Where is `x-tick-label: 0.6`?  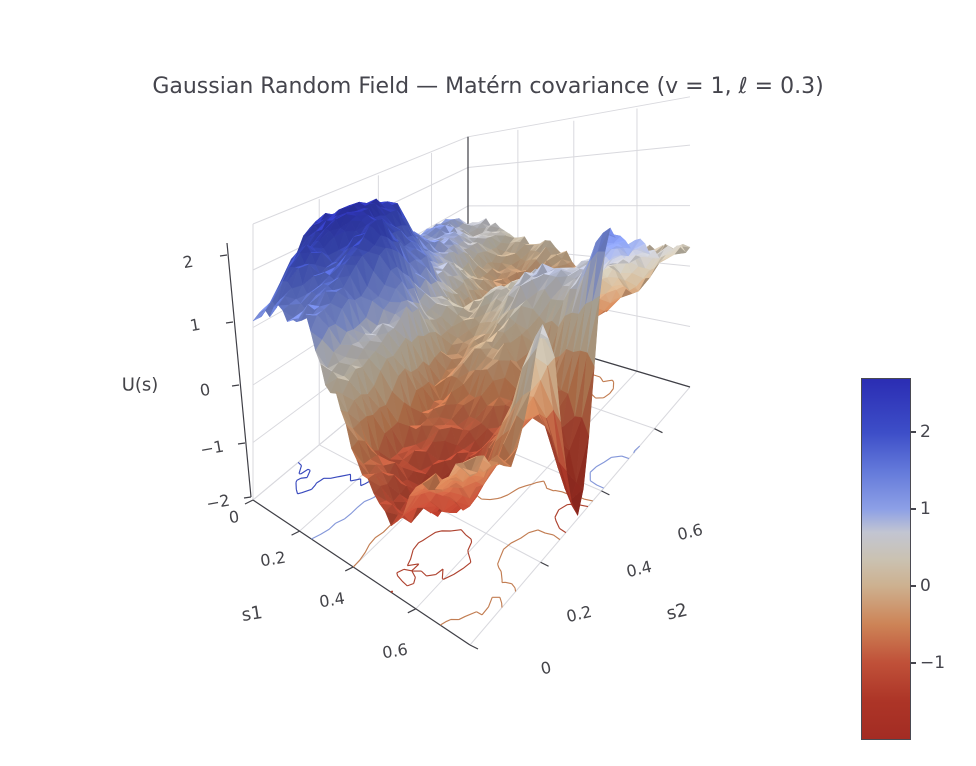
x-tick-label: 0.6 is located at coordinates (395, 651).